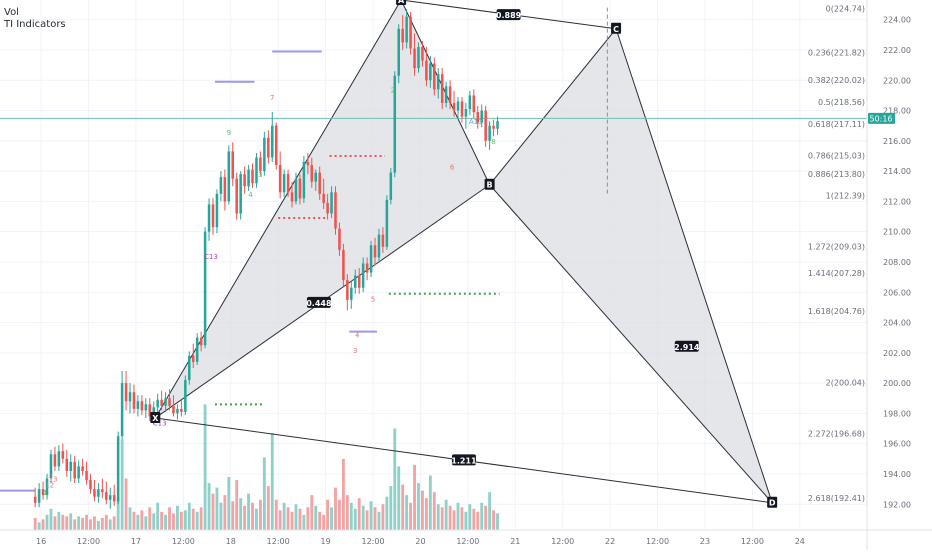 This screenshot has height=554, width=932. Describe the element at coordinates (897, 353) in the screenshot. I see `price-tick-label: 202.00` at that location.